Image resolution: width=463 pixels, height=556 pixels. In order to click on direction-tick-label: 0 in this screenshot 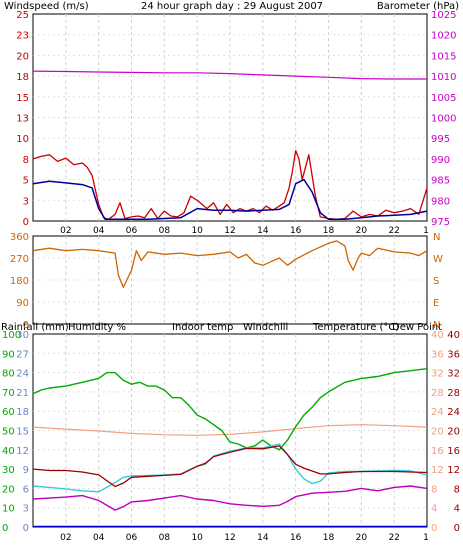, I will do `click(26, 325)`.